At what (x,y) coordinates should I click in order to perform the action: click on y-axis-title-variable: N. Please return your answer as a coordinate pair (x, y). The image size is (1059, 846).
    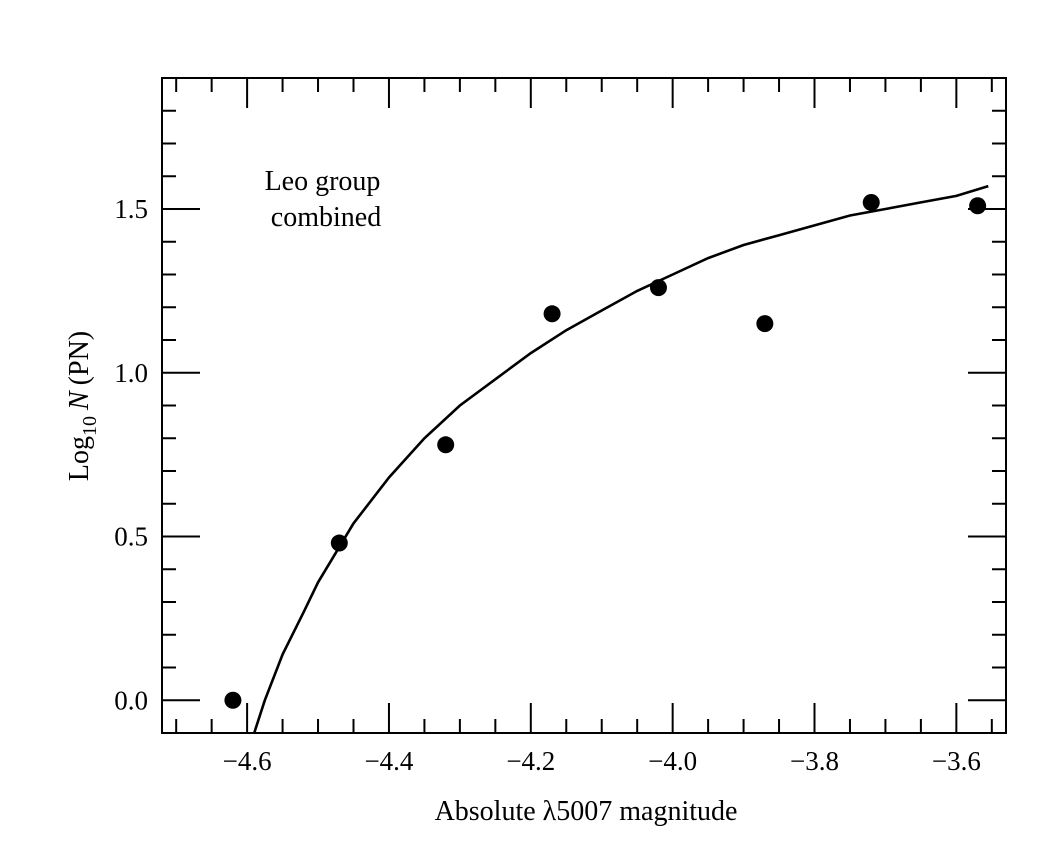
    Looking at the image, I should click on (79, 400).